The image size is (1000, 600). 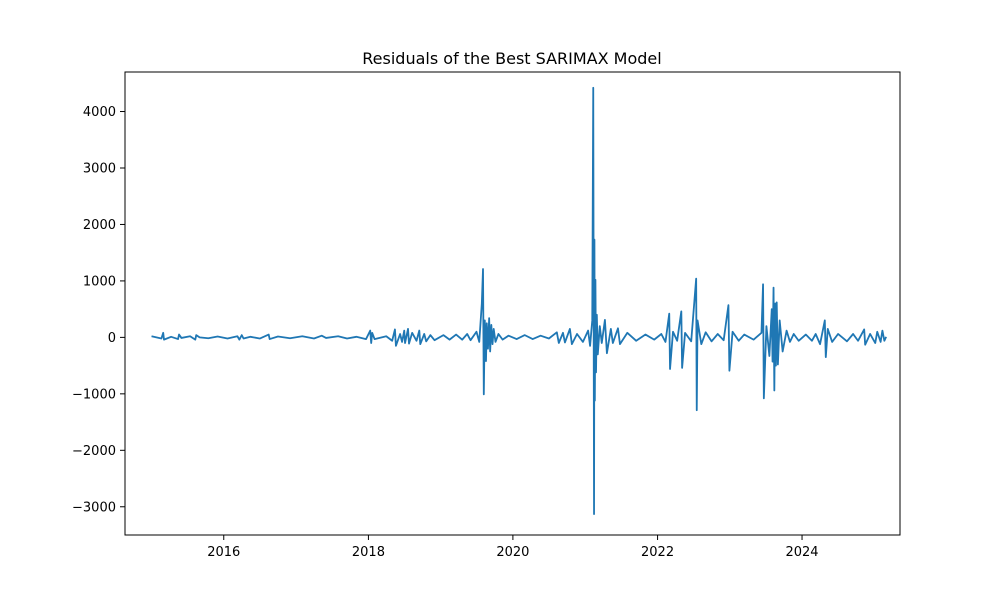 I want to click on x-tick-label: 2016, so click(x=223, y=552).